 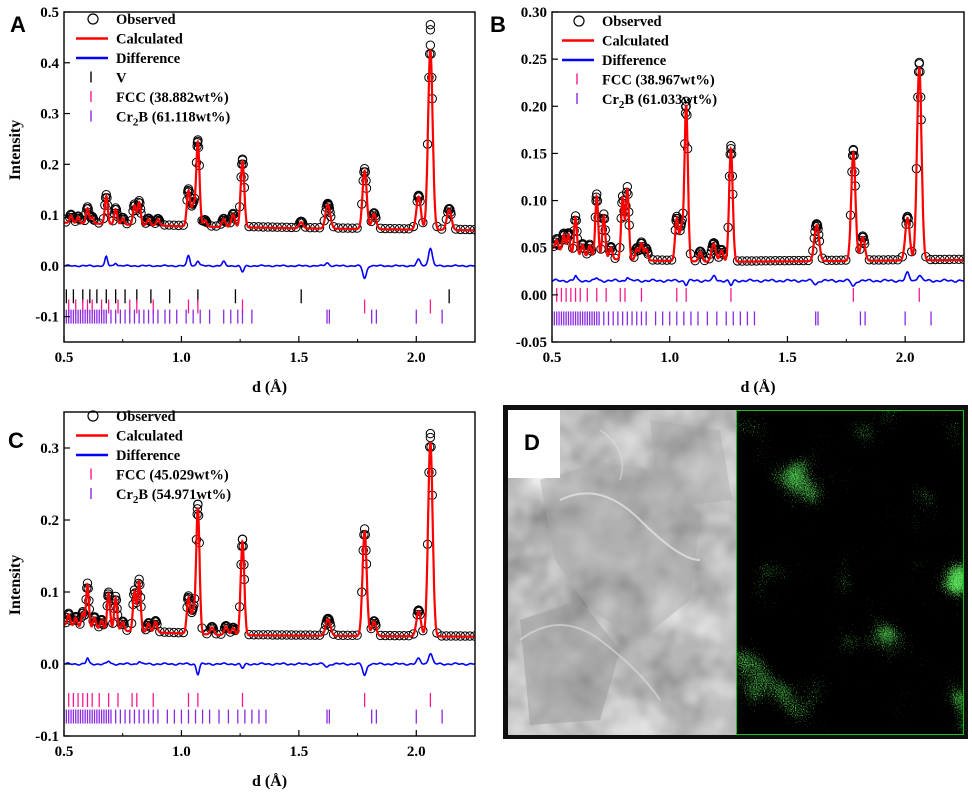 What do you see at coordinates (534, 13) in the screenshot?
I see `y-tick-label: 0.30` at bounding box center [534, 13].